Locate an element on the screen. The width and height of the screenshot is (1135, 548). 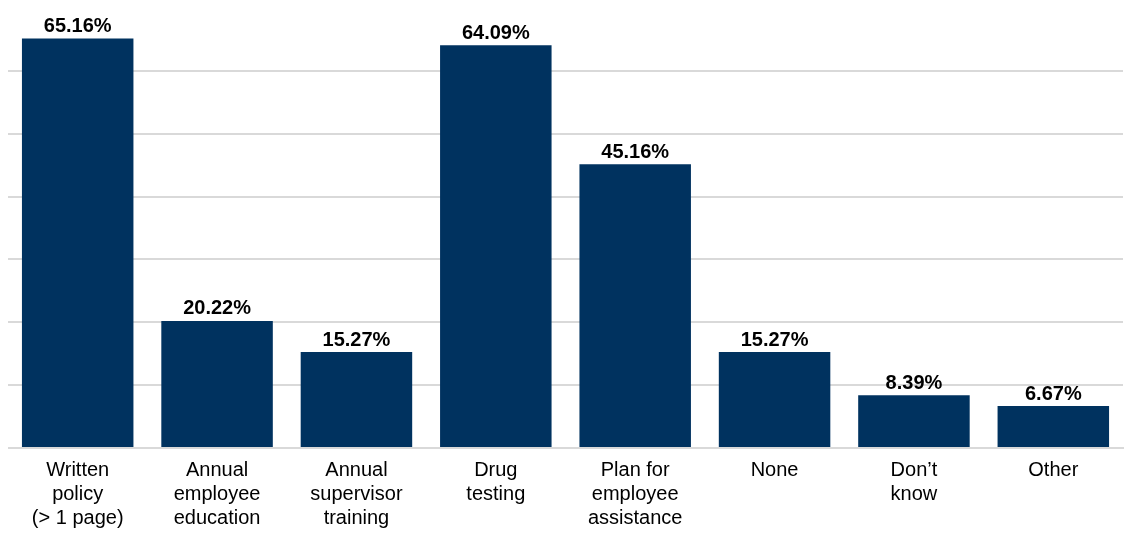
x-tick-label: Annual employee education is located at coordinates (217, 492).